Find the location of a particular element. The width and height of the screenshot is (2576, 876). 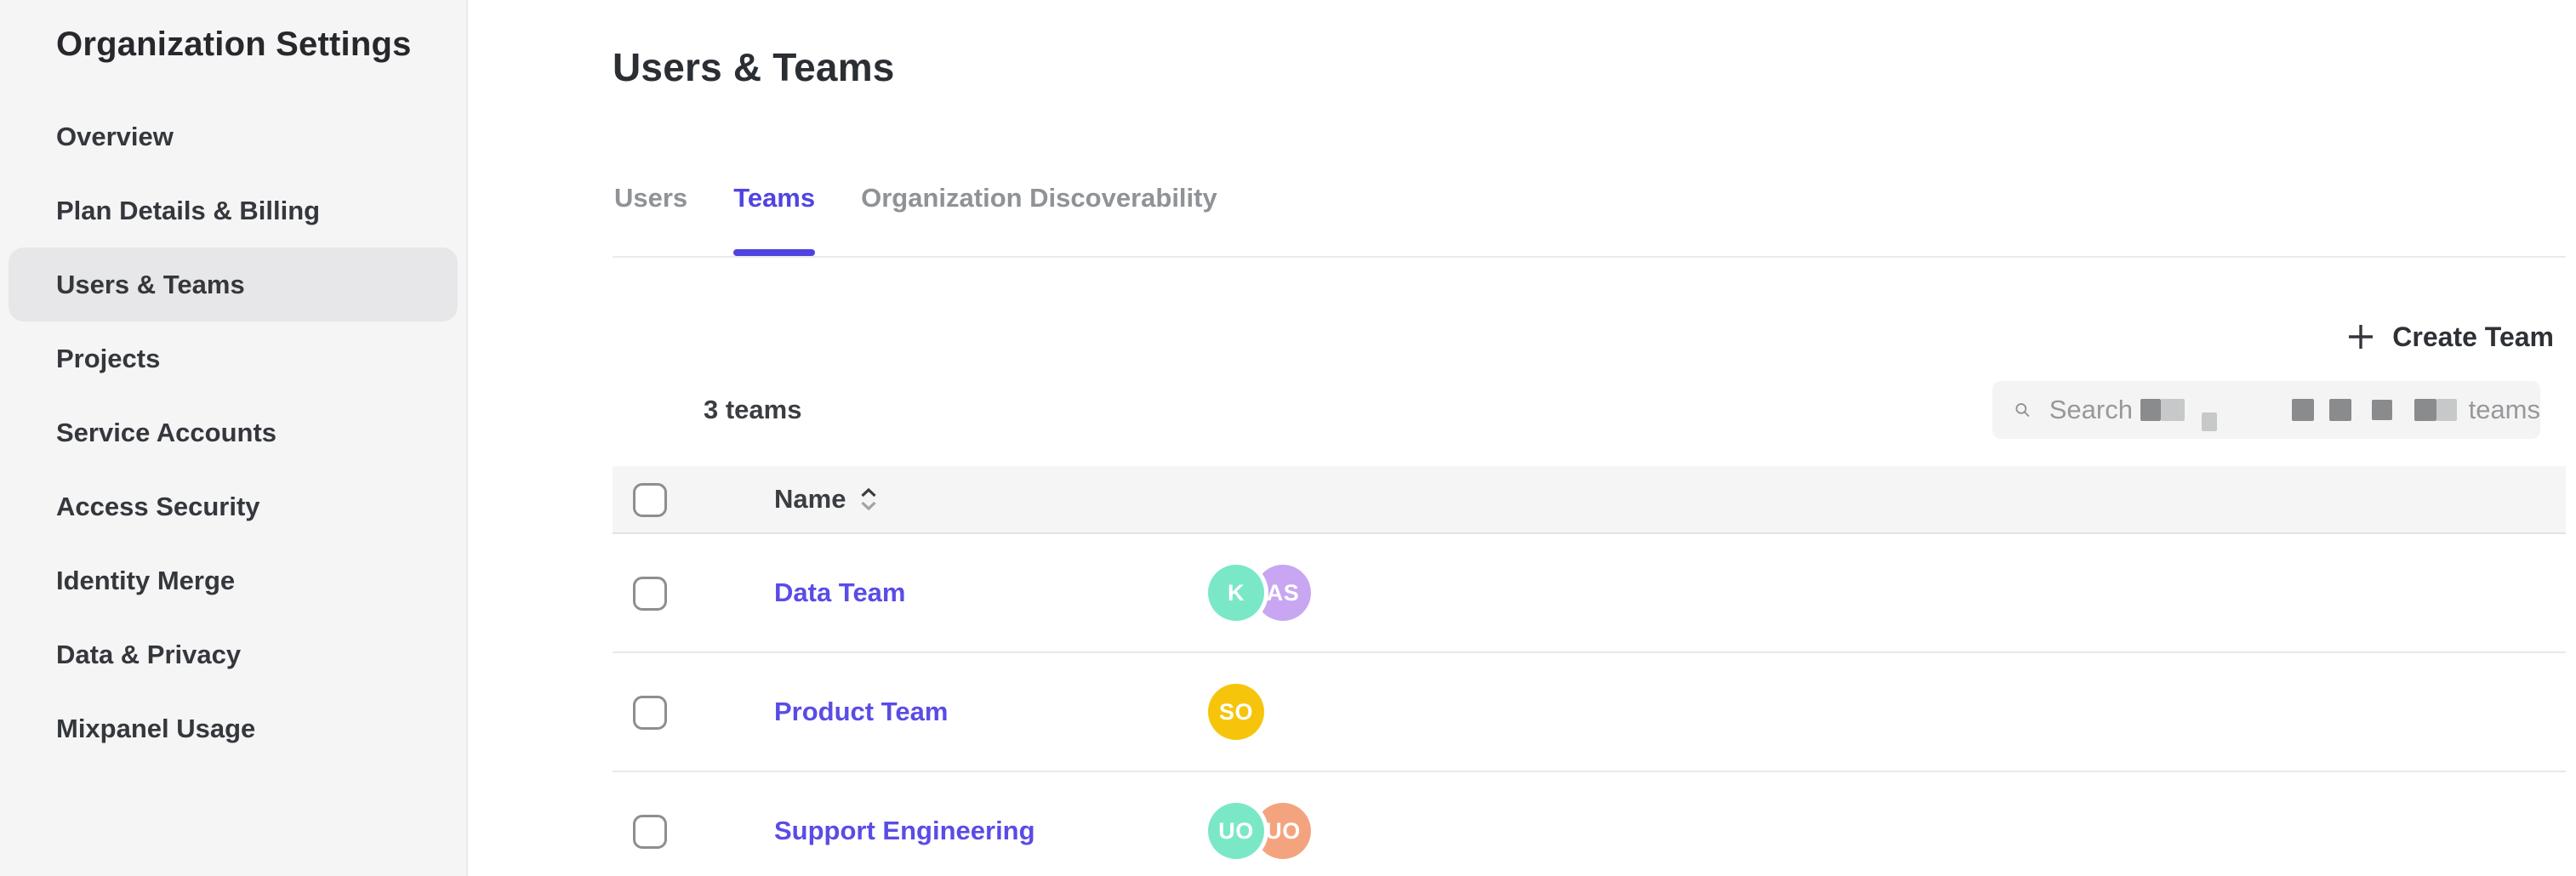

sidebar-title: Organization Settings is located at coordinates (234, 44).